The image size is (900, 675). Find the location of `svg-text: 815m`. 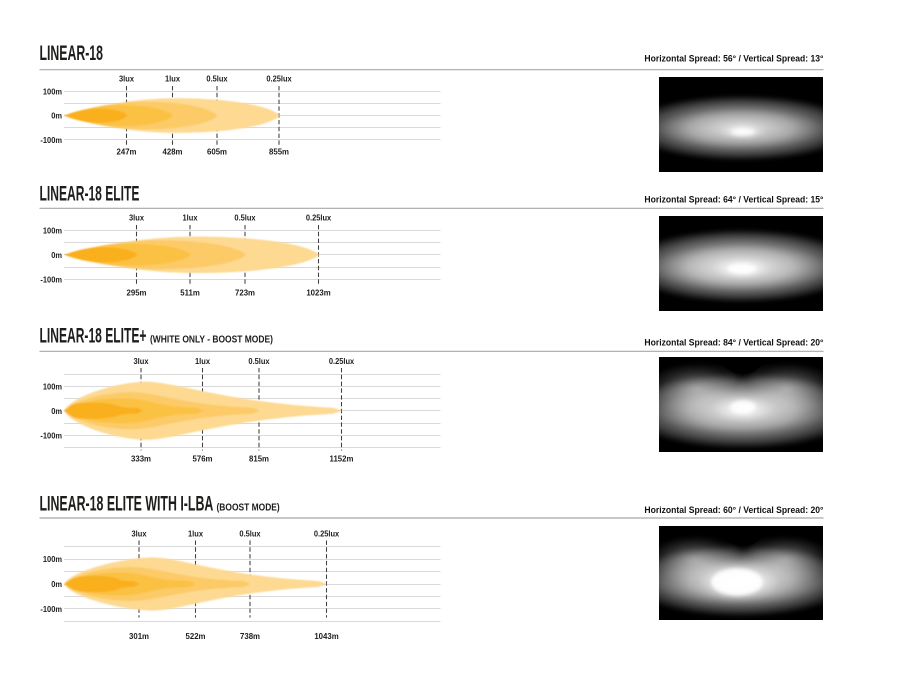

svg-text: 815m is located at coordinates (259, 458).